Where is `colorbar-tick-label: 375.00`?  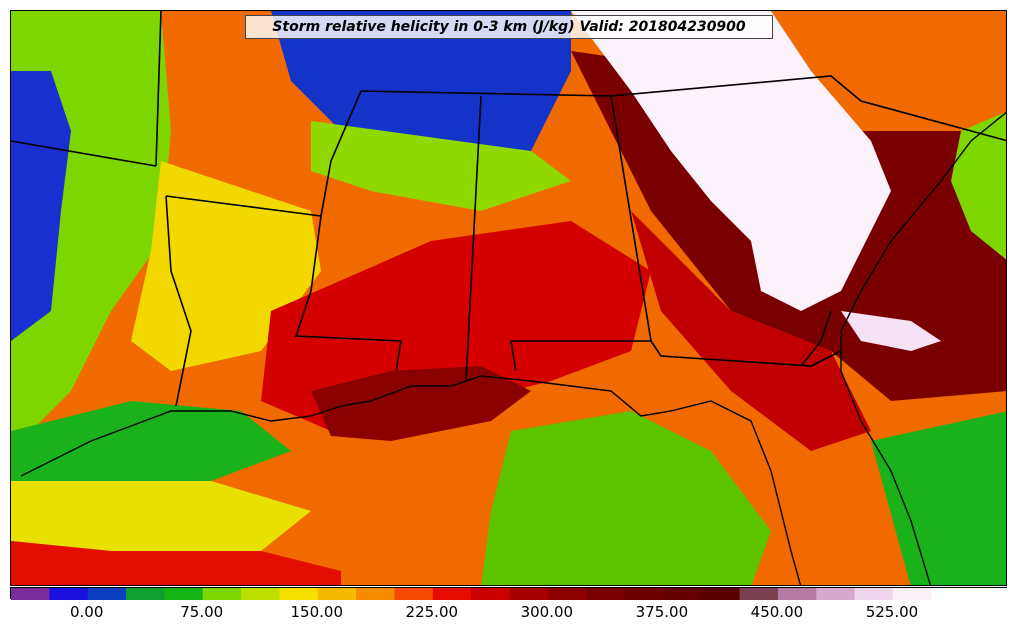
colorbar-tick-label: 375.00 is located at coordinates (662, 612).